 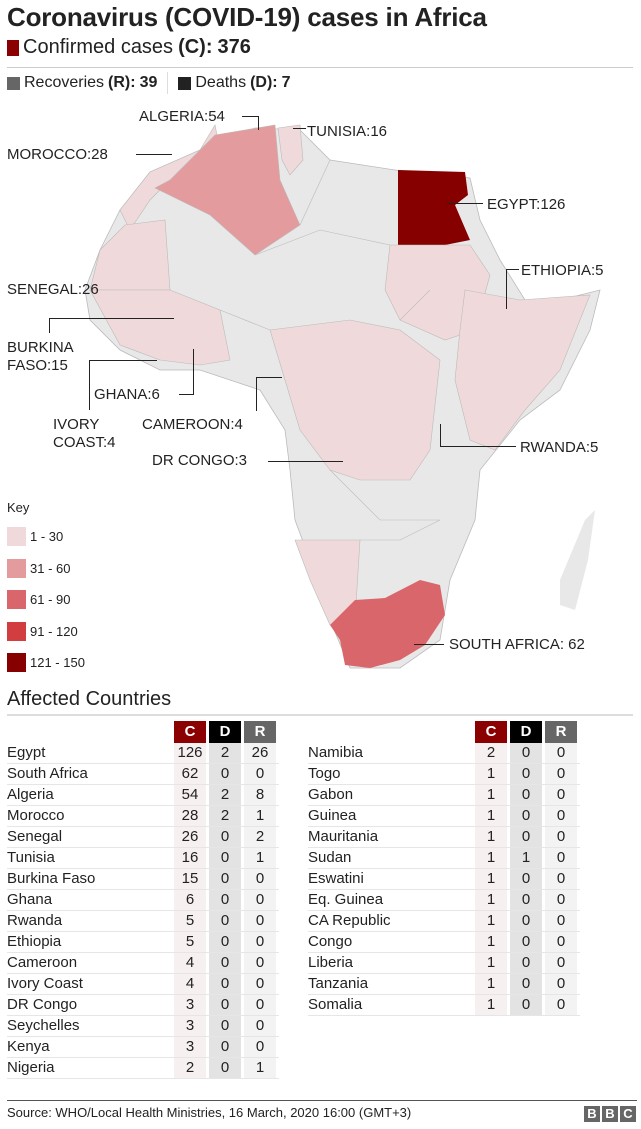 I want to click on recoveries-value: 39, so click(x=148, y=82).